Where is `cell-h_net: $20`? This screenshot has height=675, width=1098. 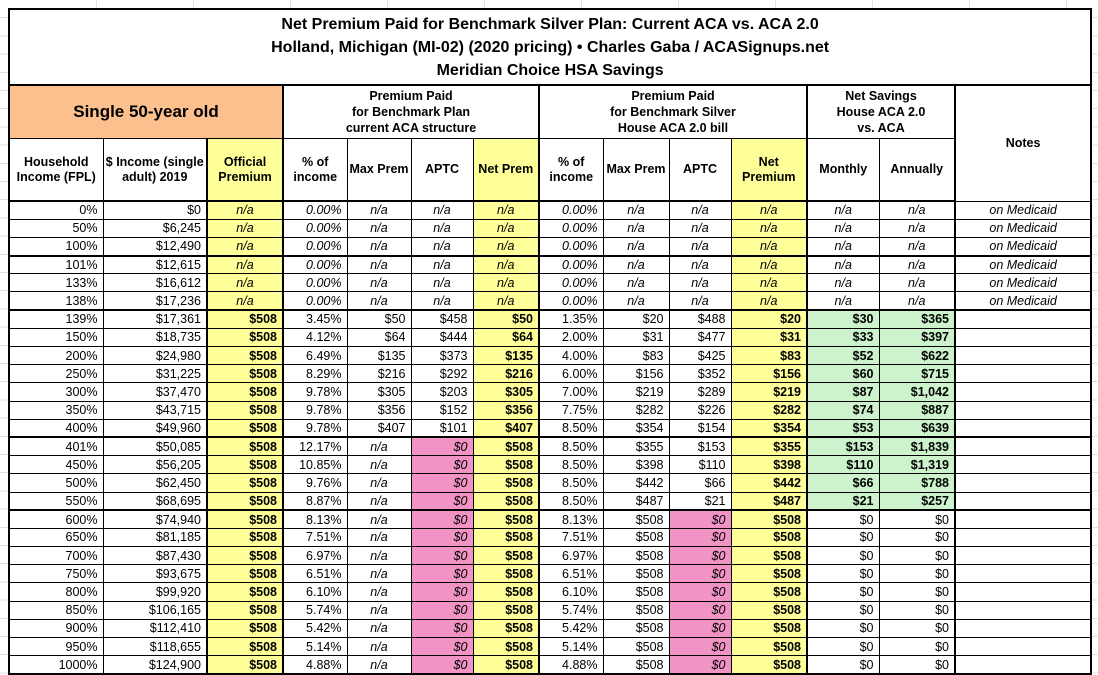
cell-h_net: $20 is located at coordinates (769, 319).